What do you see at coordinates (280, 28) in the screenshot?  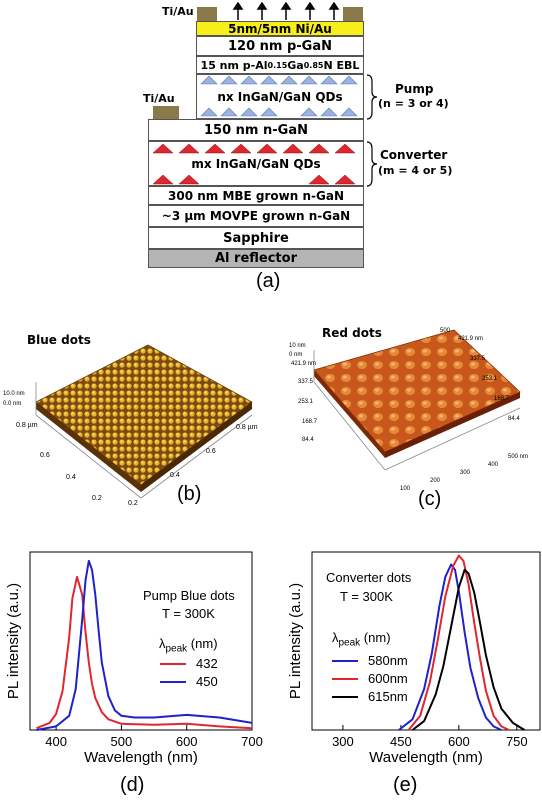 I see `layer-ni-au: 5nm/5nm Ni/Au` at bounding box center [280, 28].